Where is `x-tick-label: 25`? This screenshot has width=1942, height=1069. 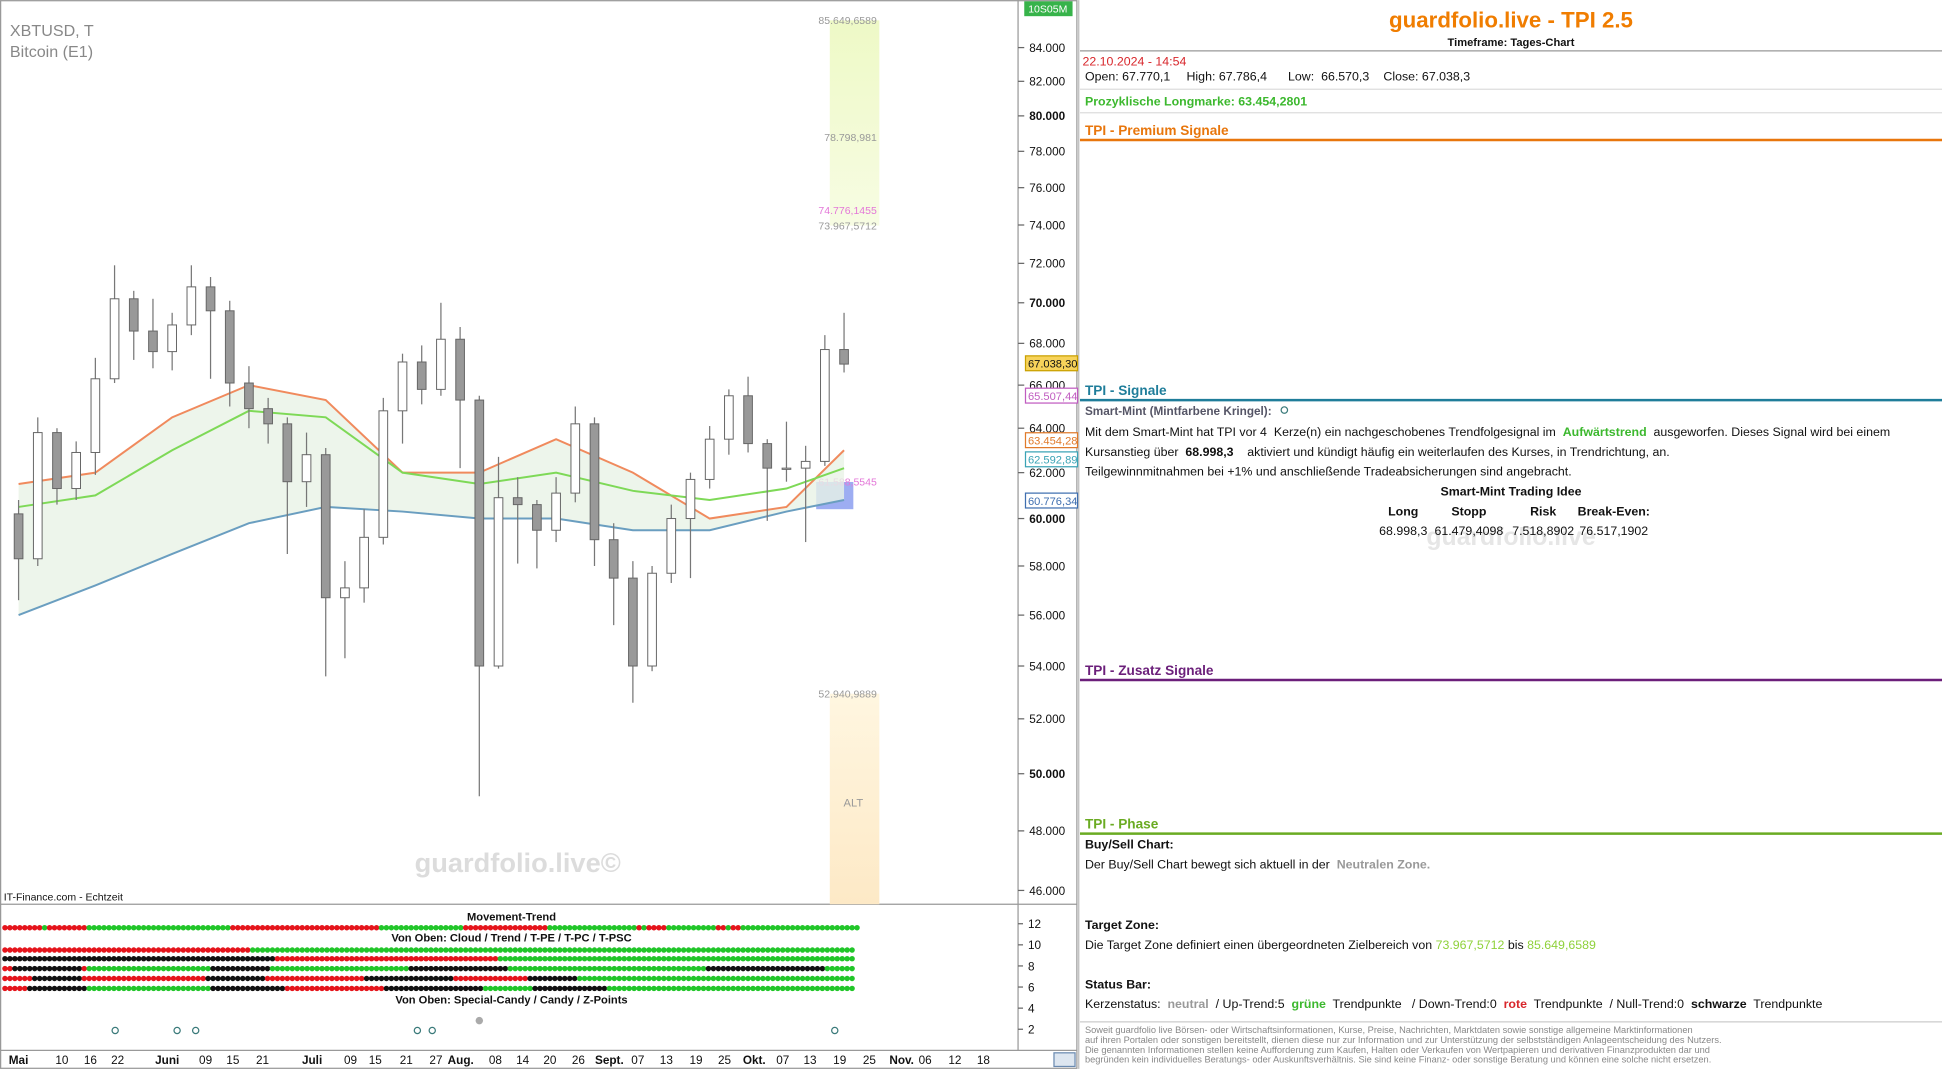
x-tick-label: 25 is located at coordinates (725, 1060).